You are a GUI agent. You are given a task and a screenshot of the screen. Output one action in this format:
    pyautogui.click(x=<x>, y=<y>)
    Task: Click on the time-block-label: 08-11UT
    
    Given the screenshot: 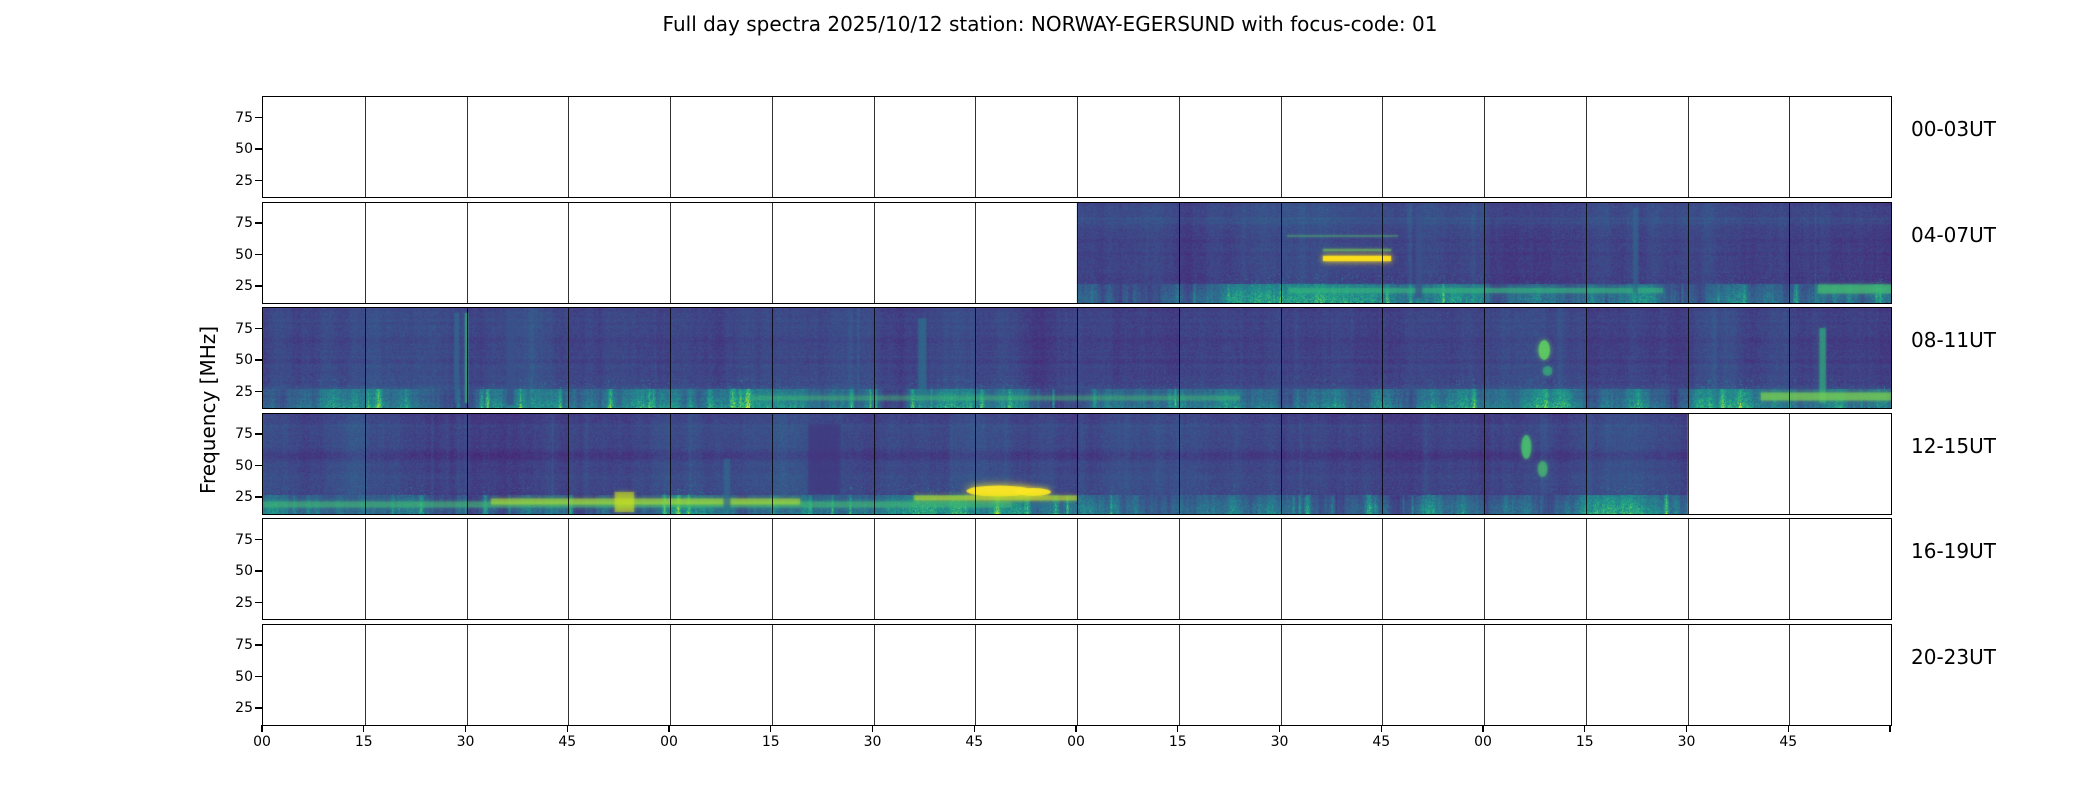 What is the action you would take?
    pyautogui.click(x=1953, y=340)
    